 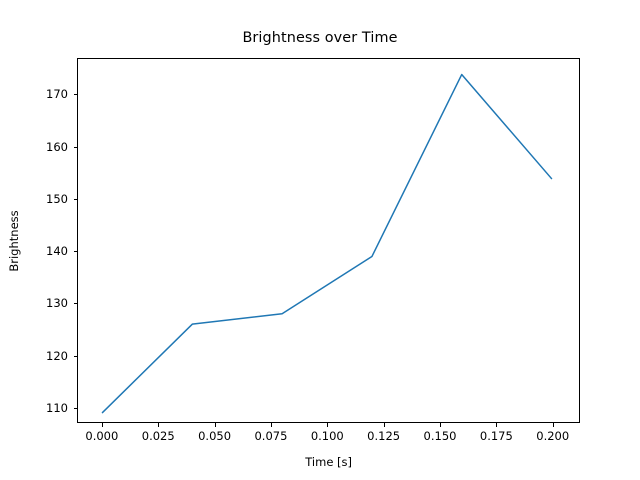 What do you see at coordinates (57, 251) in the screenshot?
I see `y-tick-label: 140` at bounding box center [57, 251].